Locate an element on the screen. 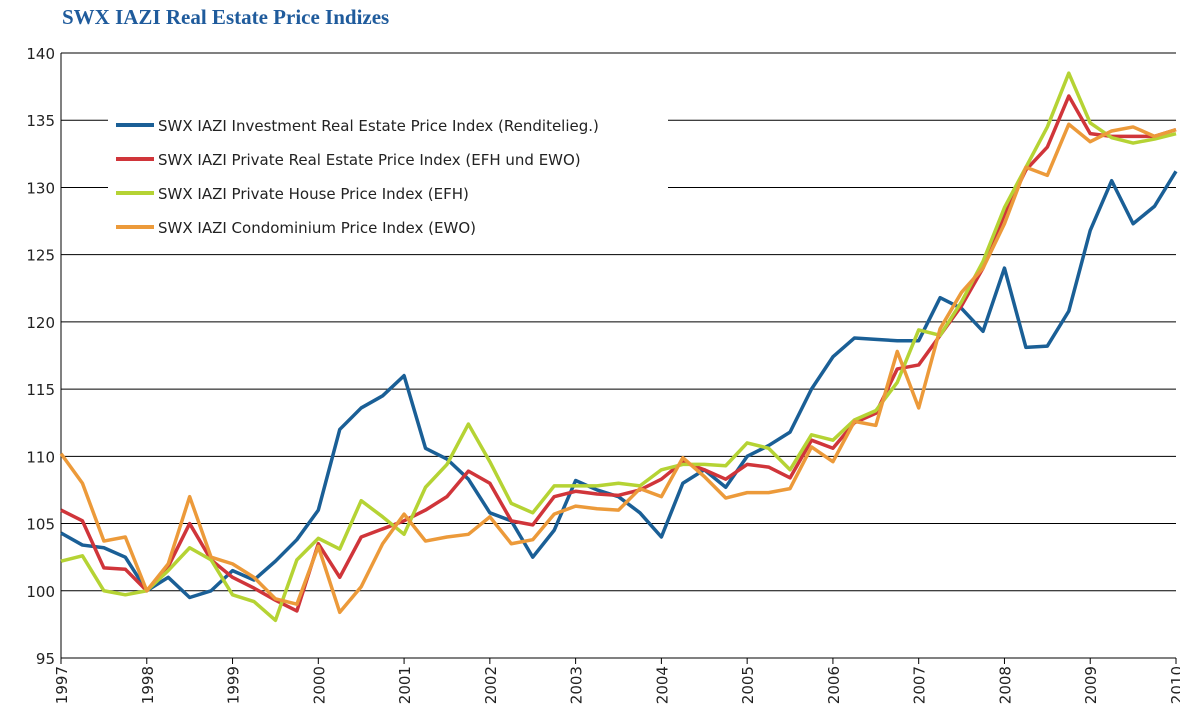 Image resolution: width=1180 pixels, height=724 pixels. x-tick-label: 2010 is located at coordinates (1174, 685).